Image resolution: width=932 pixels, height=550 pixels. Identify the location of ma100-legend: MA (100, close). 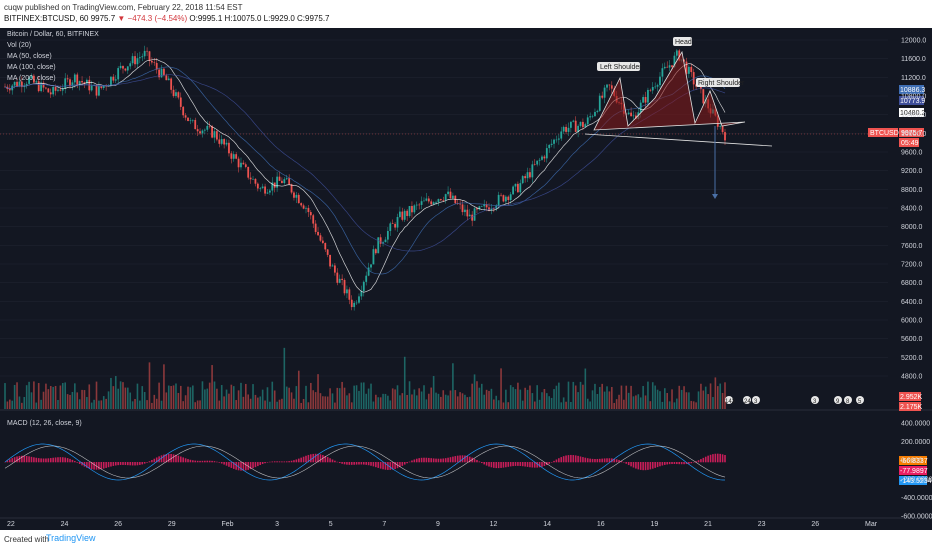
(31, 67).